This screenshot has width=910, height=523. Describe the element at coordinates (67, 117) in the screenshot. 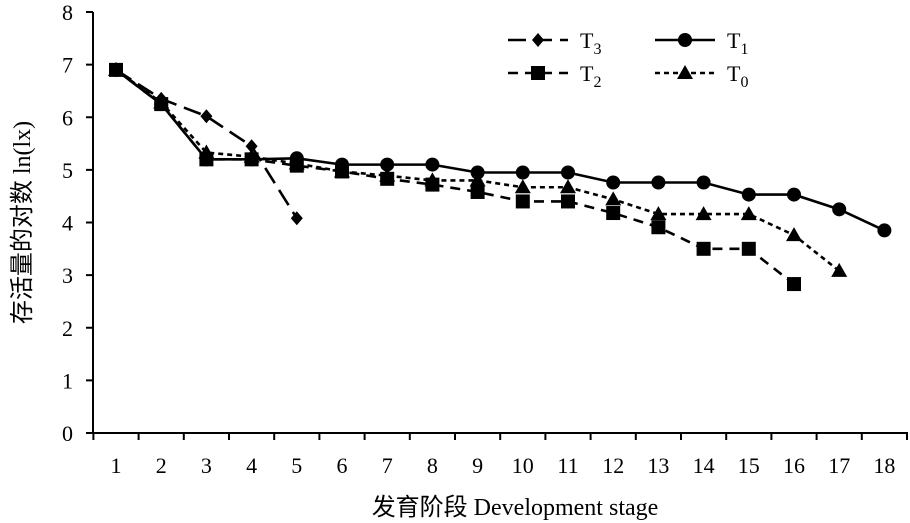

I see `y-tick-label: 6` at that location.